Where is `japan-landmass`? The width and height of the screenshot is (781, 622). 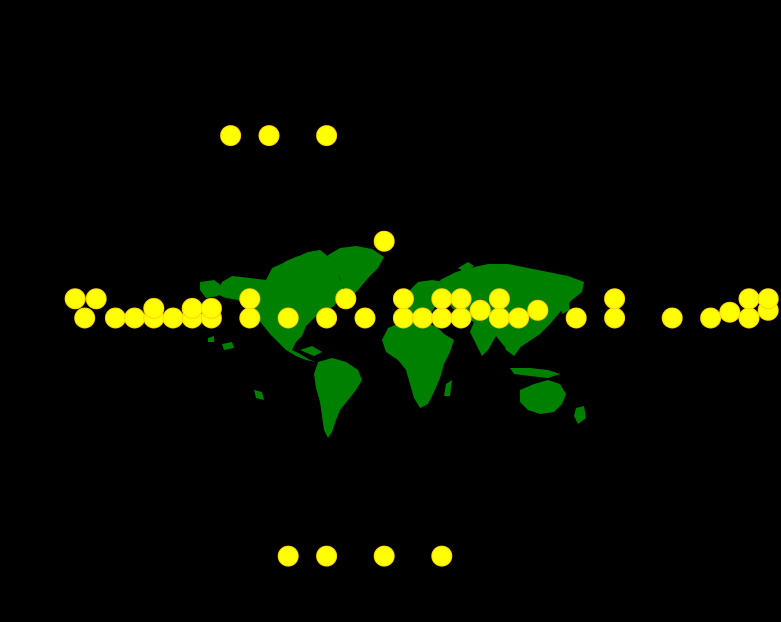 japan-landmass is located at coordinates (565, 305).